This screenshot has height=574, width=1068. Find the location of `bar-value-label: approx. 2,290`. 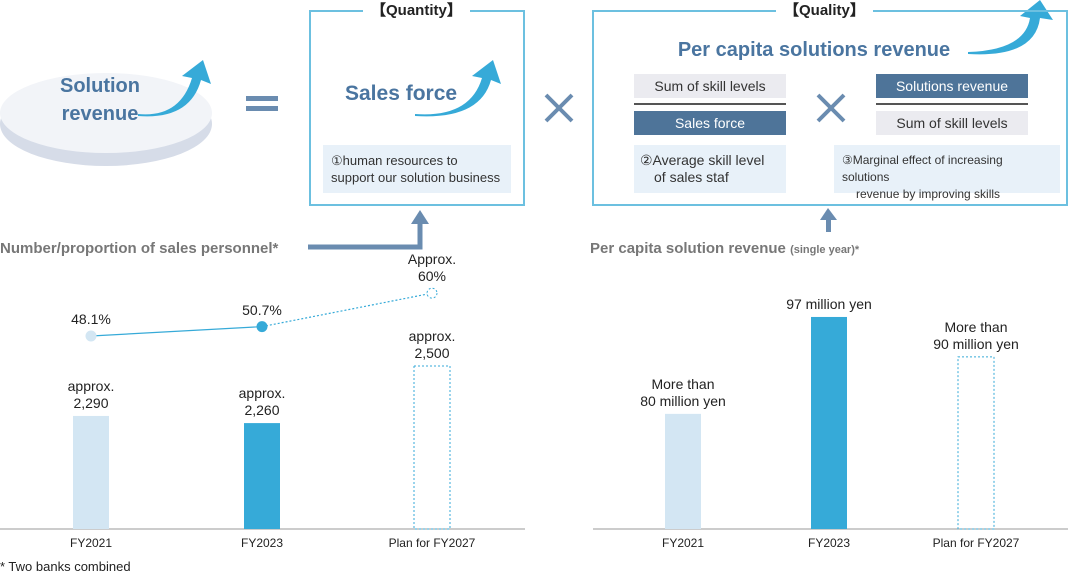

bar-value-label: approx. 2,290 is located at coordinates (91, 394).